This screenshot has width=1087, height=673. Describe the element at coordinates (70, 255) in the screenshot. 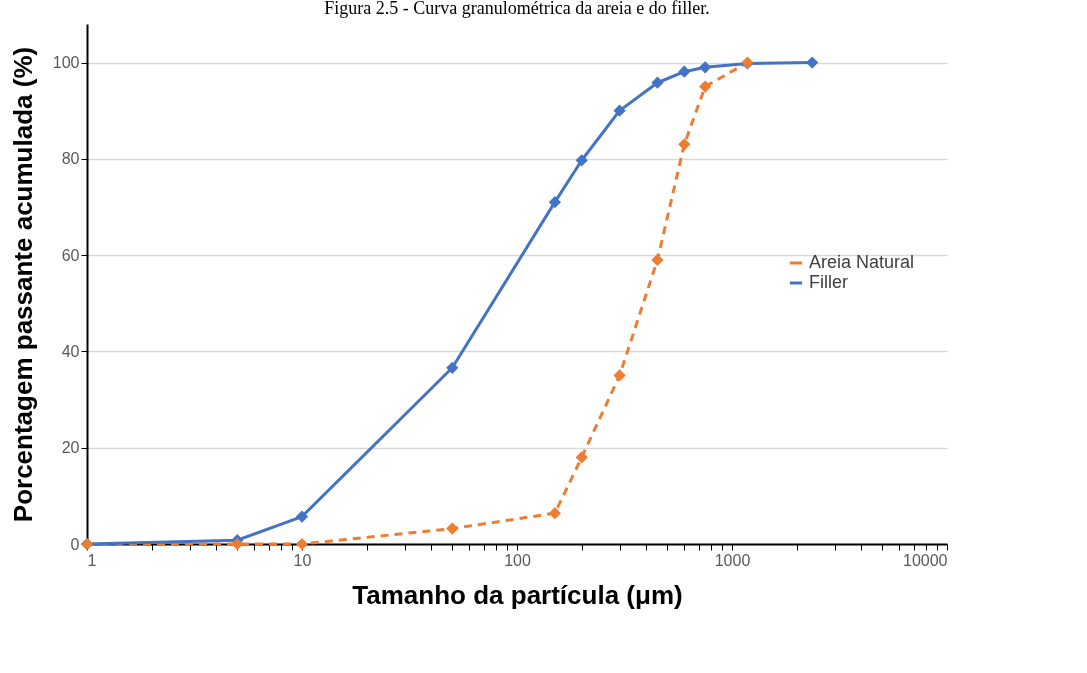

I see `y-tick-label: 60` at that location.